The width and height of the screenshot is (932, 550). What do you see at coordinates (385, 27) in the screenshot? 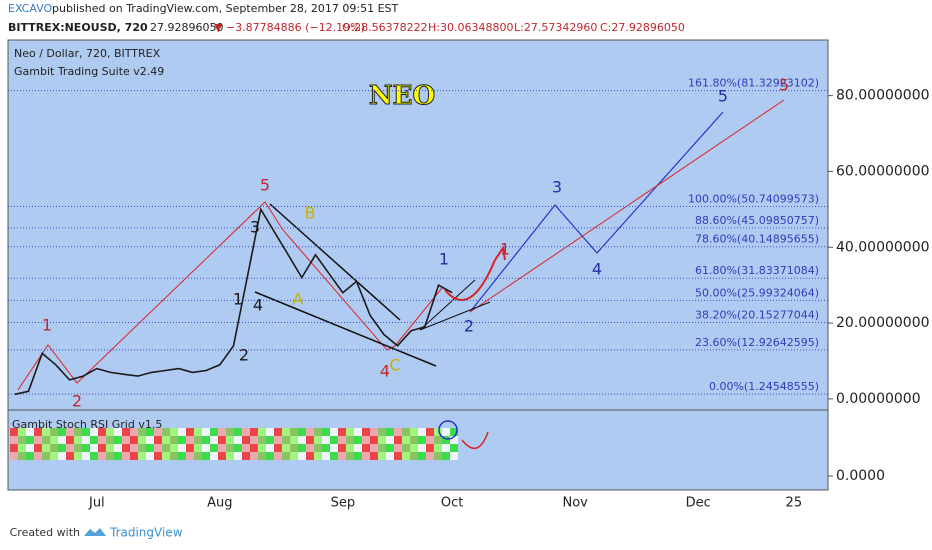
I see `open: O:28.56378222` at bounding box center [385, 27].